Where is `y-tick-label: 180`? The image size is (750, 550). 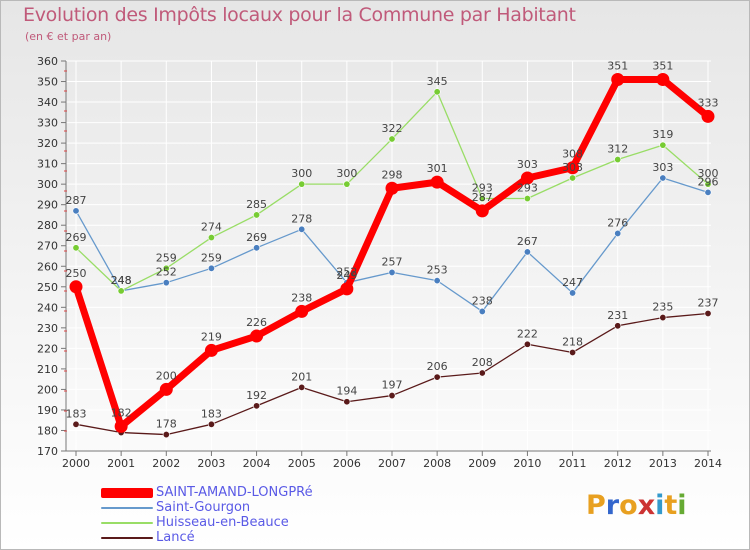
y-tick-label: 180 is located at coordinates (47, 430).